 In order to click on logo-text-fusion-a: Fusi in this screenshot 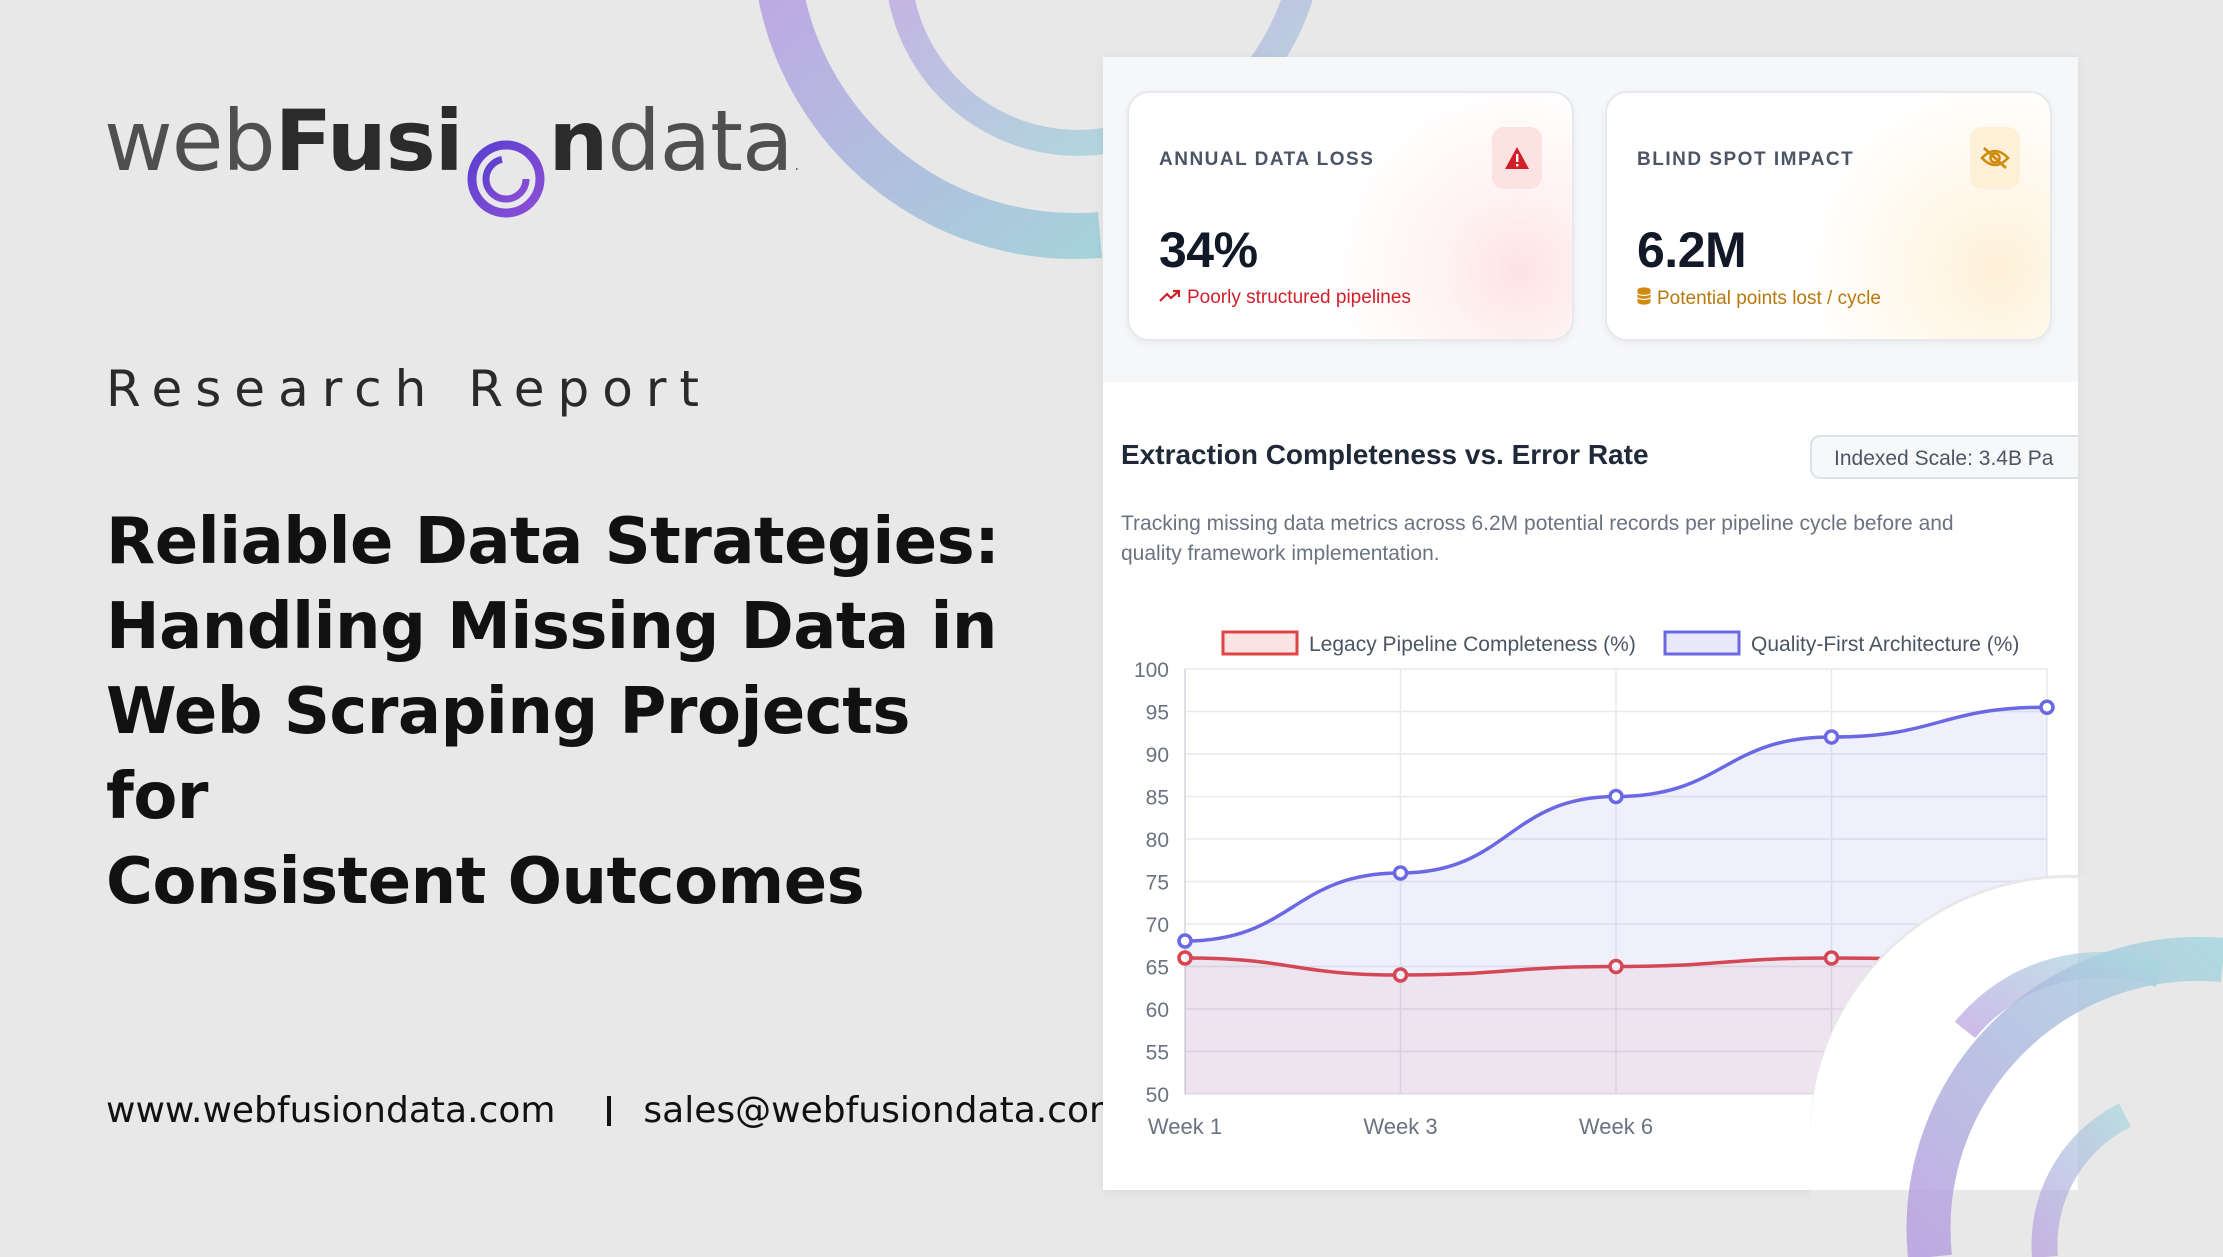, I will do `click(369, 141)`.